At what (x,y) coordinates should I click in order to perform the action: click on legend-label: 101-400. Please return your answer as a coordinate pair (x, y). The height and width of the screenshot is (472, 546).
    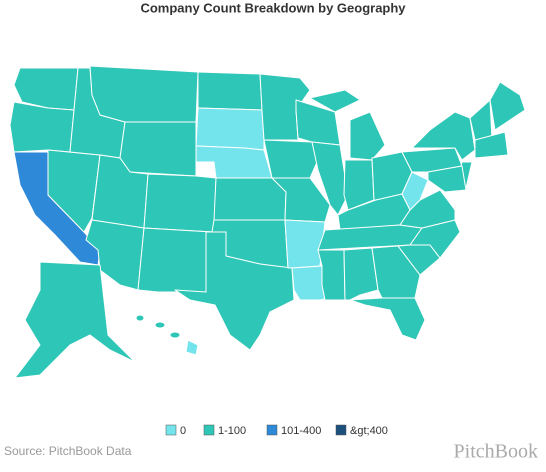
    Looking at the image, I should click on (301, 431).